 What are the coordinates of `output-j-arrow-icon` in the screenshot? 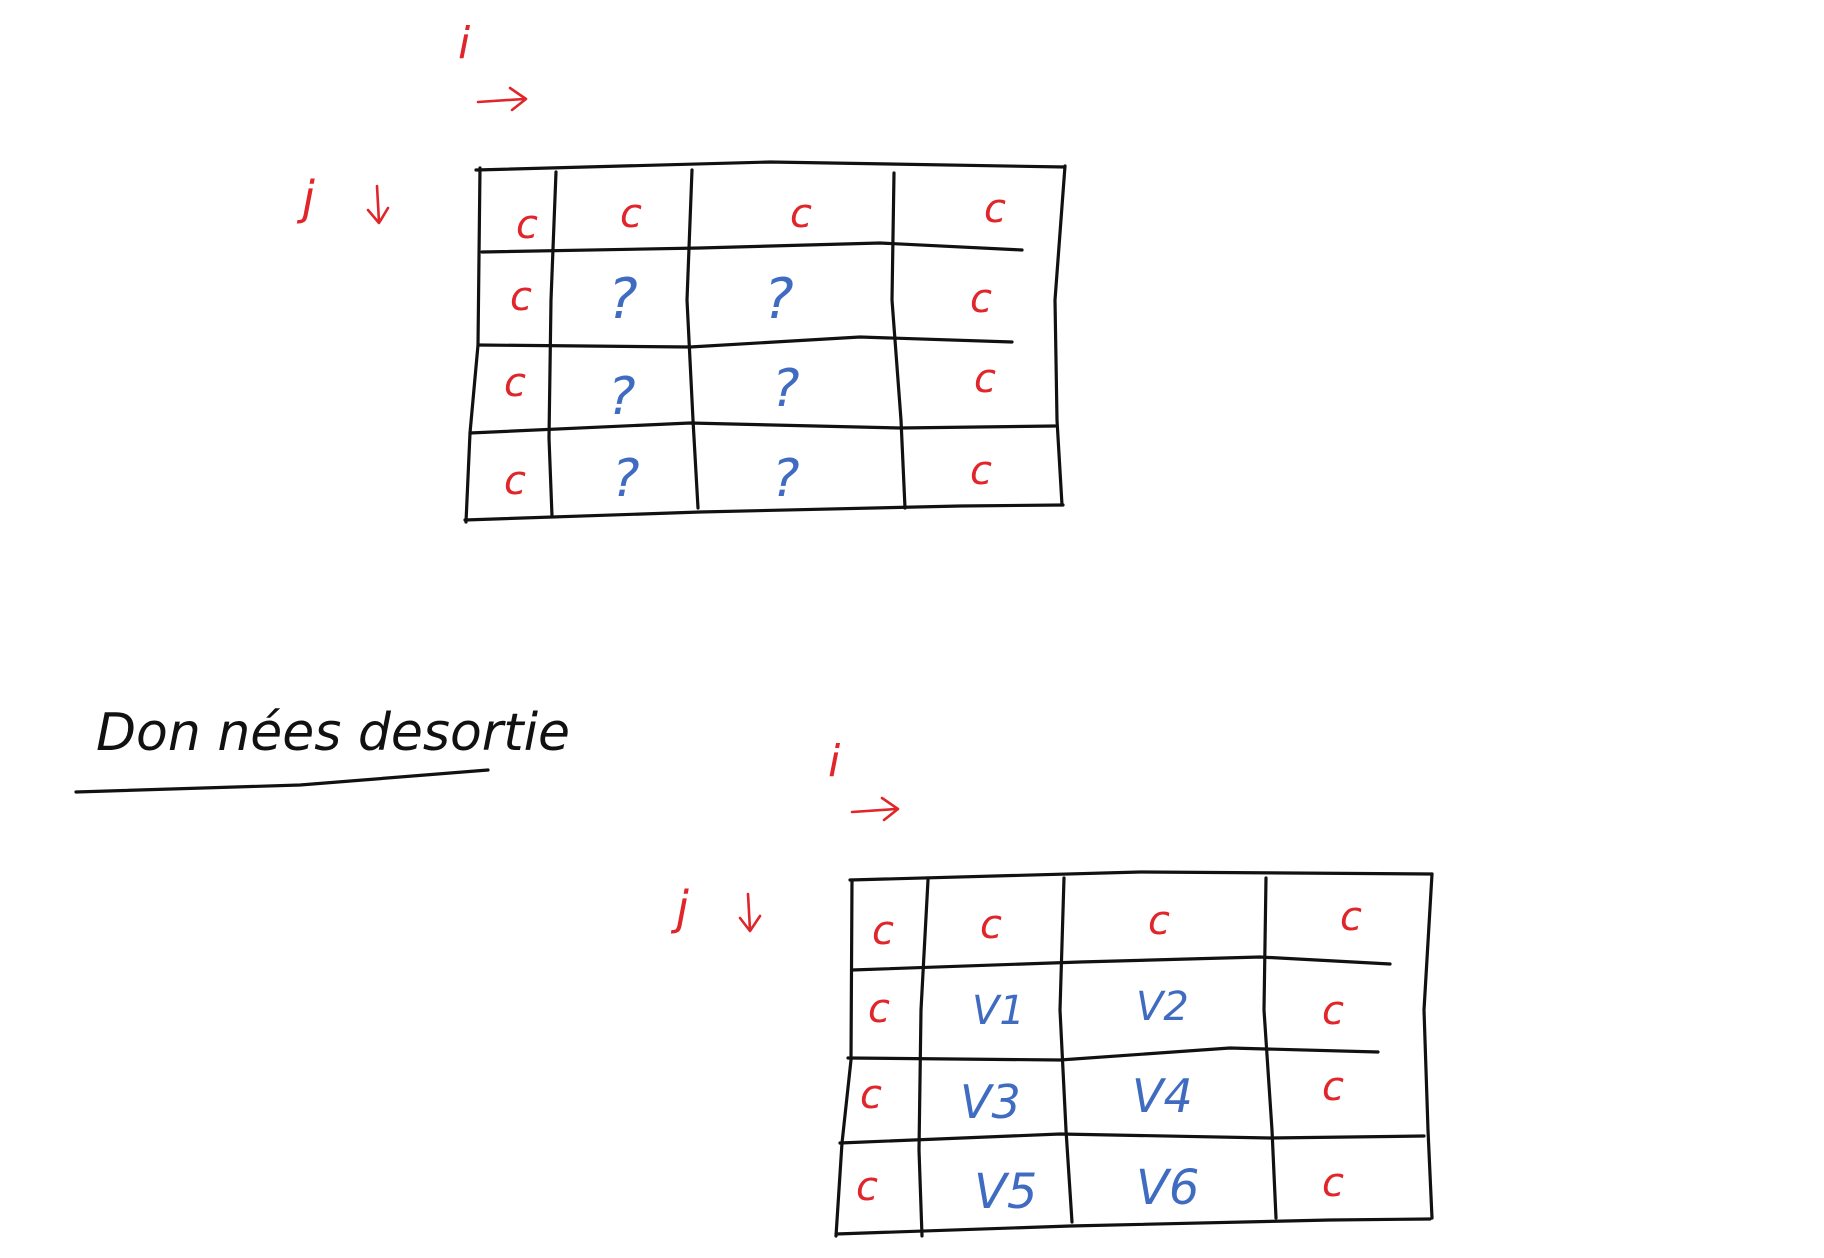 It's located at (750, 912).